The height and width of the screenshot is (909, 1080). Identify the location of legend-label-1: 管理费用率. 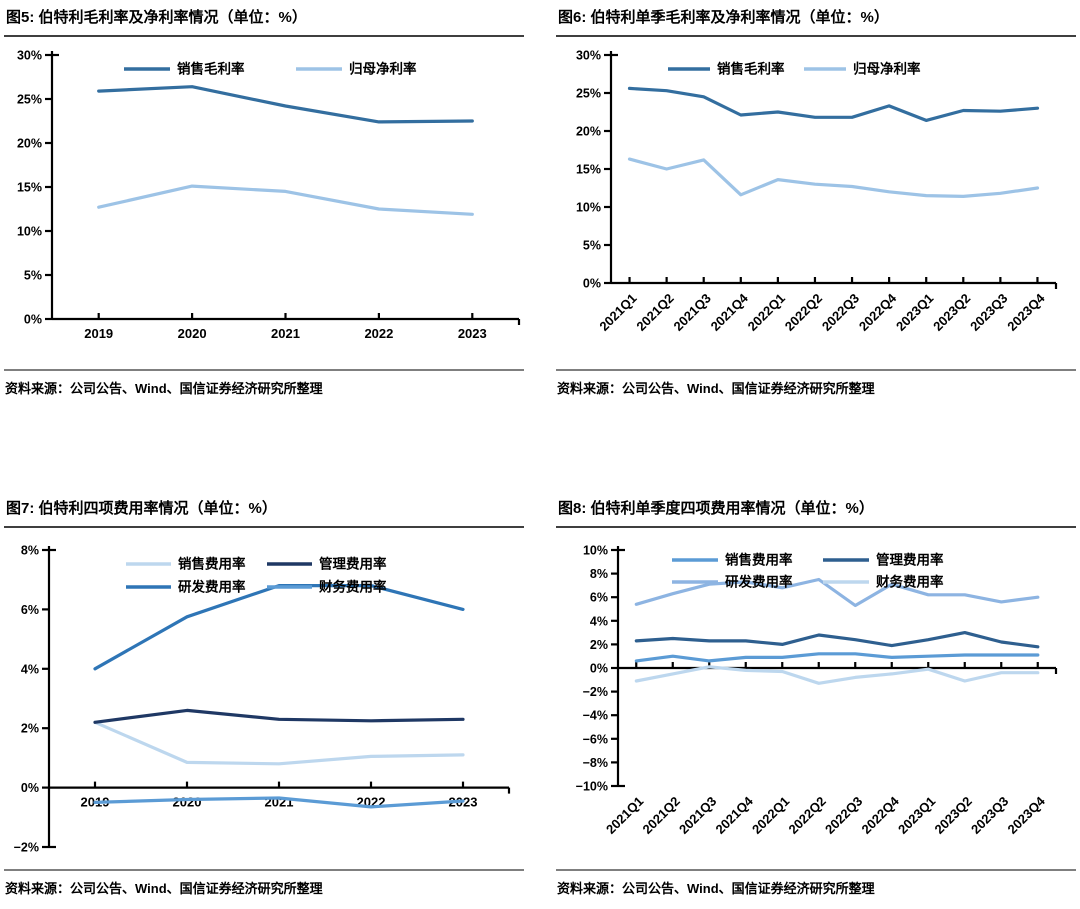
(910, 560).